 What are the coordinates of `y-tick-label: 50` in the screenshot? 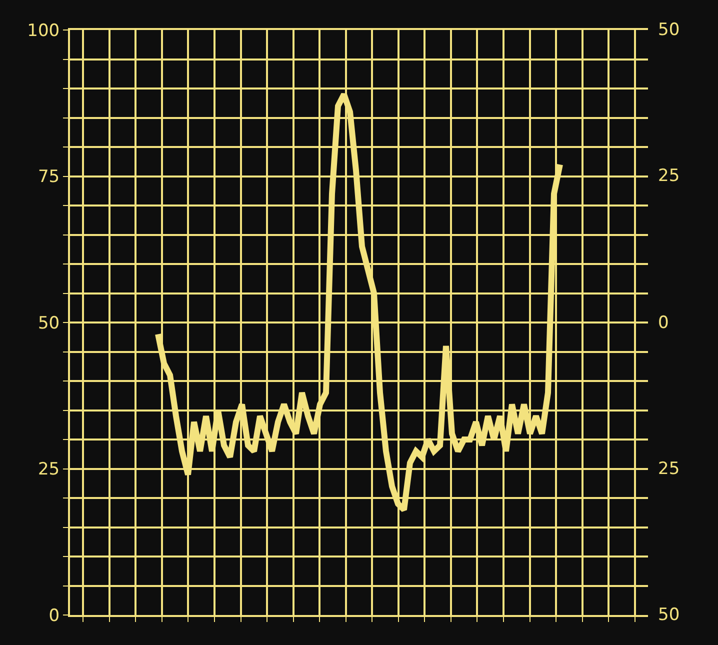 It's located at (49, 323).